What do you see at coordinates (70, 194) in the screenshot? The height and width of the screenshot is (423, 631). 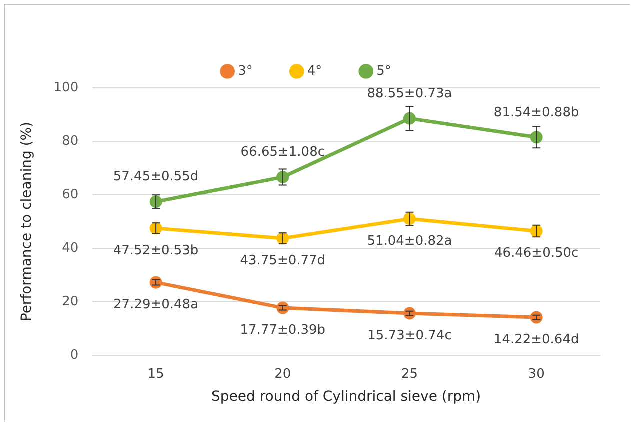 I see `y-tick-label: 60` at bounding box center [70, 194].